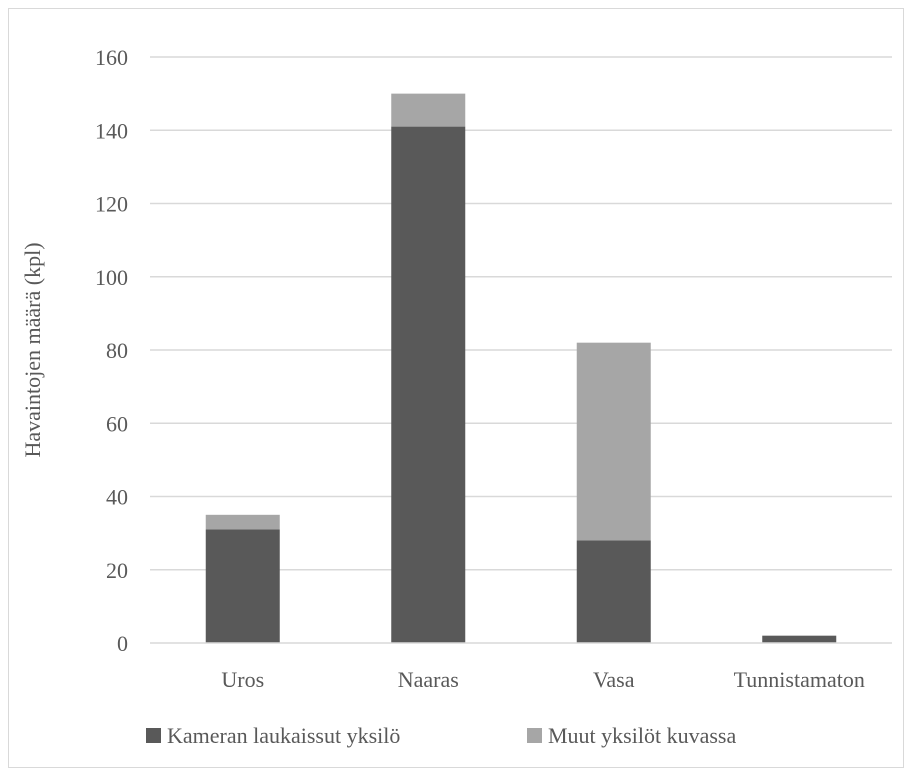 The width and height of the screenshot is (914, 771). Describe the element at coordinates (799, 679) in the screenshot. I see `x-category-label: Tunnistamaton` at that location.